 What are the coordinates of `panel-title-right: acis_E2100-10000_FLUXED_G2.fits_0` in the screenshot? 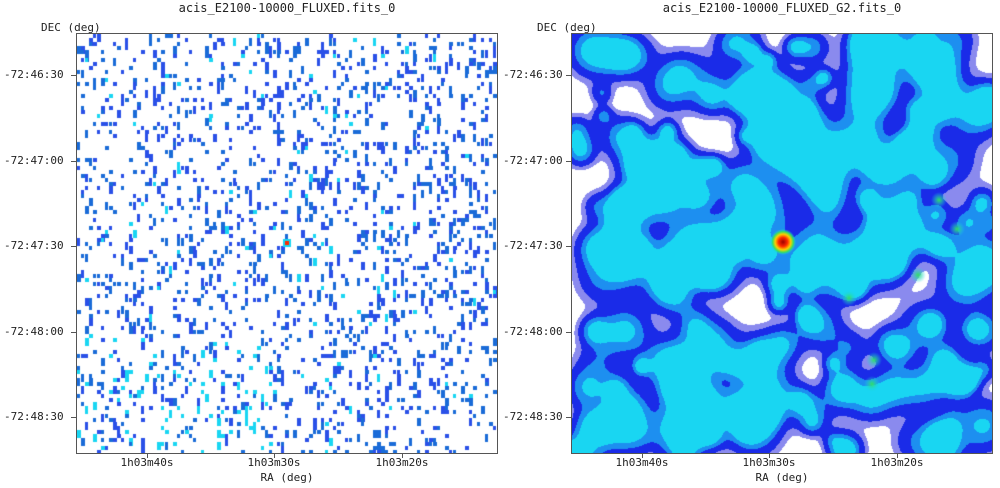 It's located at (782, 8).